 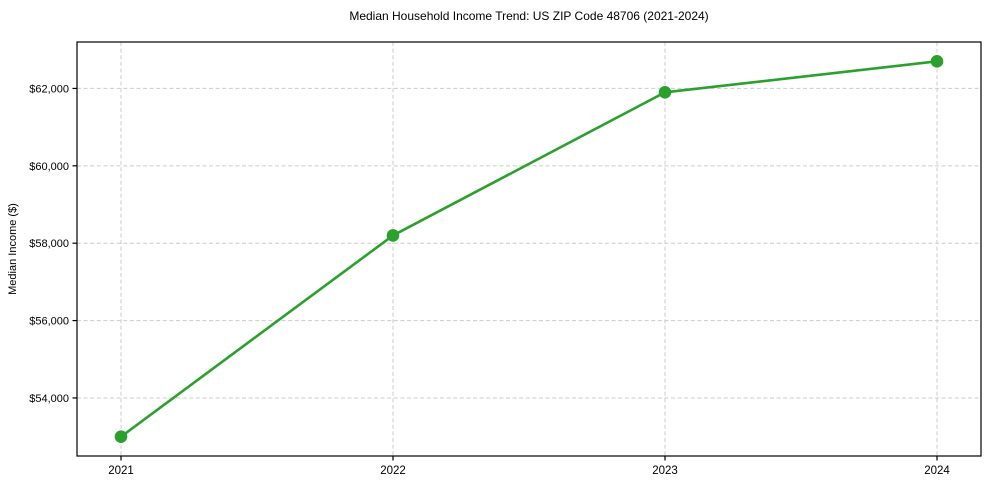 What do you see at coordinates (49, 322) in the screenshot?
I see `y-tick-label: $56,000` at bounding box center [49, 322].